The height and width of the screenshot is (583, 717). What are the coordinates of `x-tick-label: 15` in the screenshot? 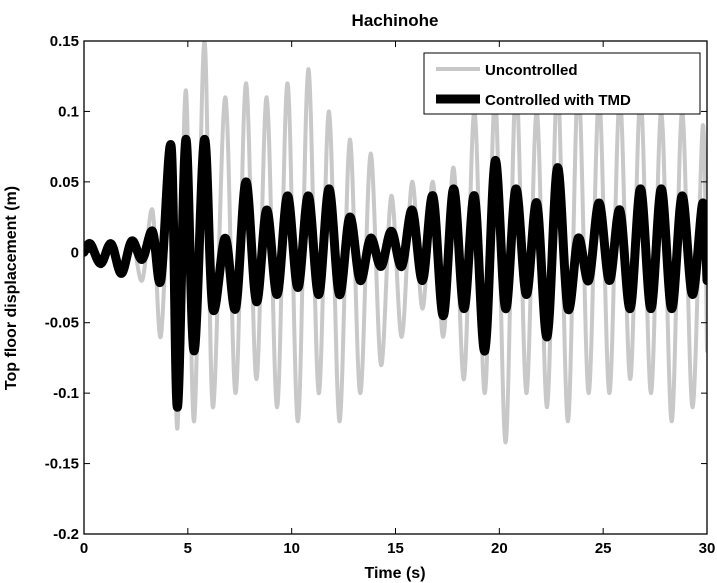 It's located at (395, 548).